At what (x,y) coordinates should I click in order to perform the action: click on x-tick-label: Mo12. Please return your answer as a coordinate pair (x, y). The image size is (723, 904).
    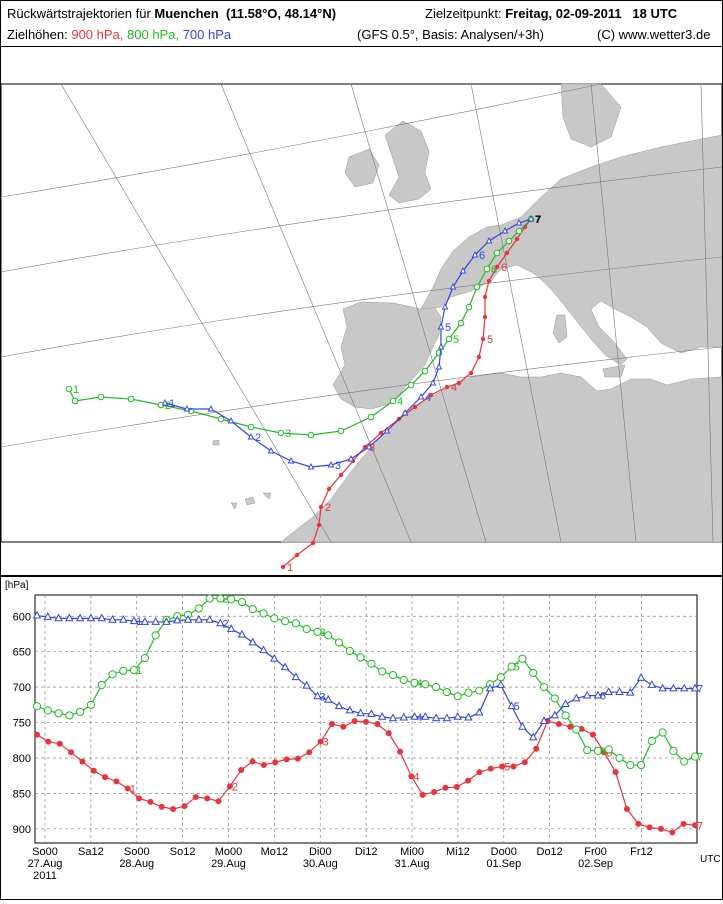
    Looking at the image, I should click on (275, 852).